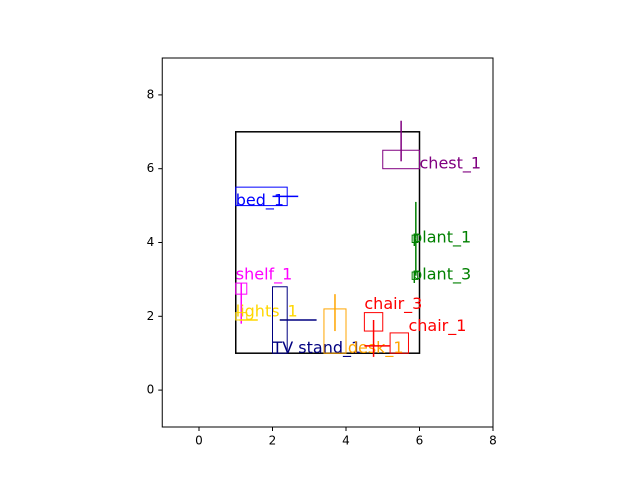 The height and width of the screenshot is (484, 640). What do you see at coordinates (267, 311) in the screenshot?
I see `object-label: lights_1` at bounding box center [267, 311].